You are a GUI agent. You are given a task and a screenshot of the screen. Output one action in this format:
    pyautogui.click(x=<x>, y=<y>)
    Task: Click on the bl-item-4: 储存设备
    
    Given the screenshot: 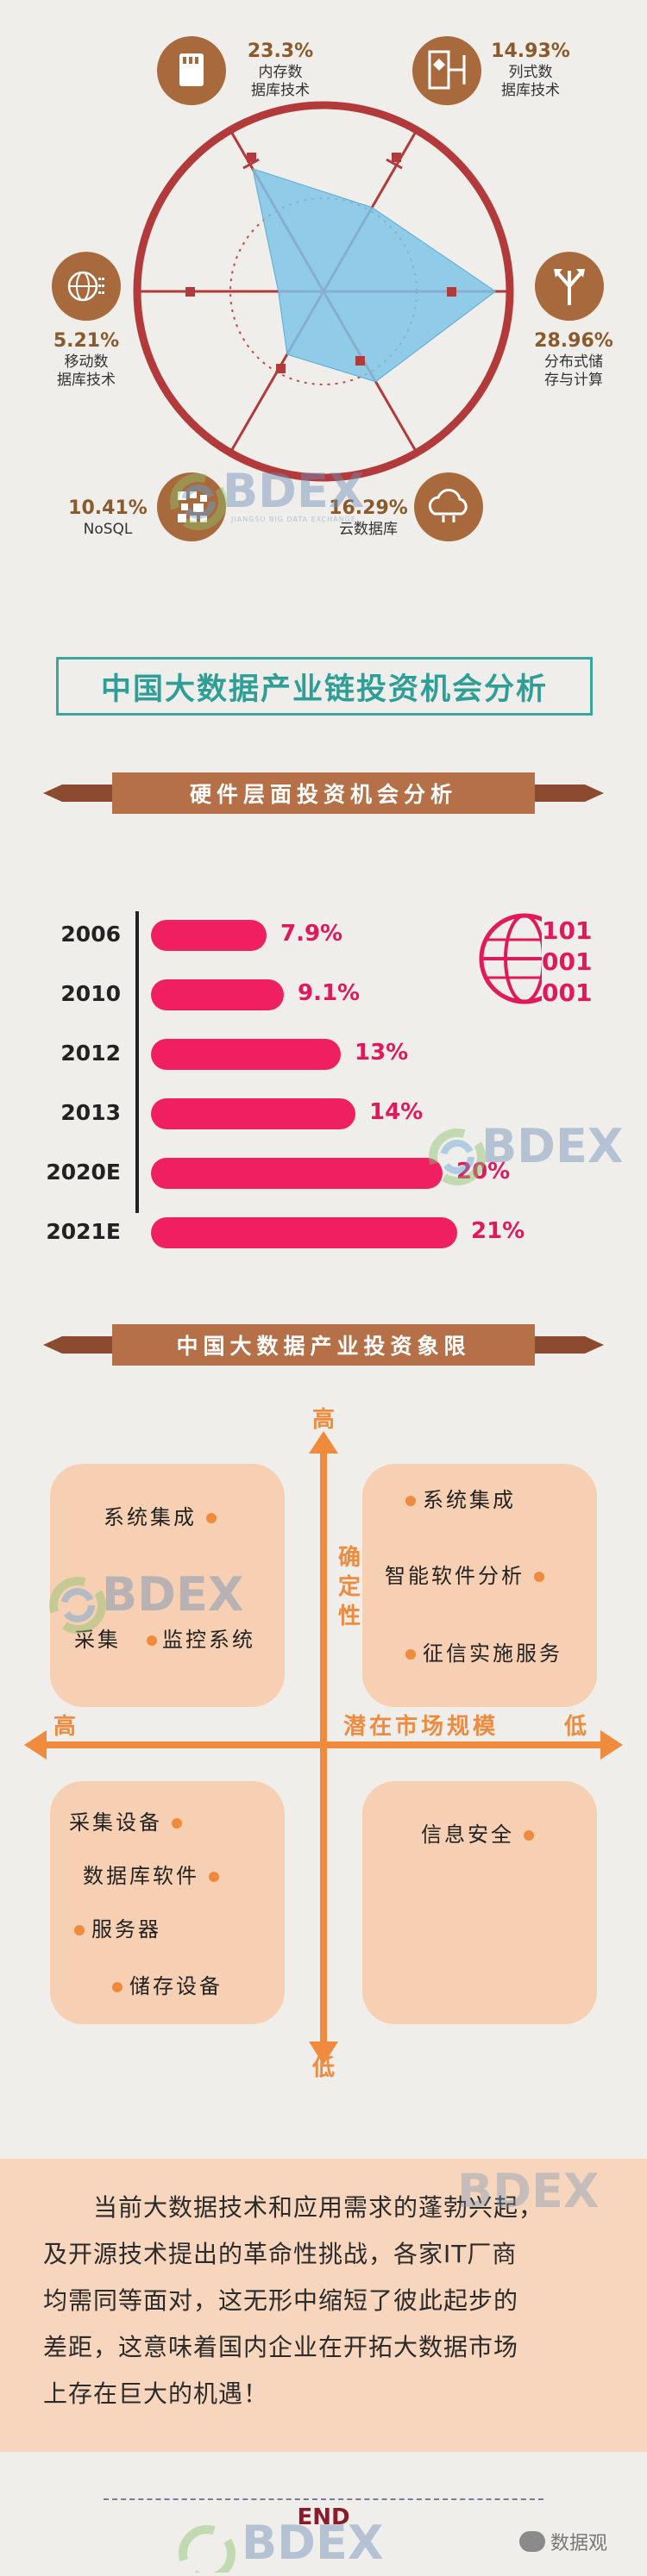 What is the action you would take?
    pyautogui.click(x=168, y=1984)
    